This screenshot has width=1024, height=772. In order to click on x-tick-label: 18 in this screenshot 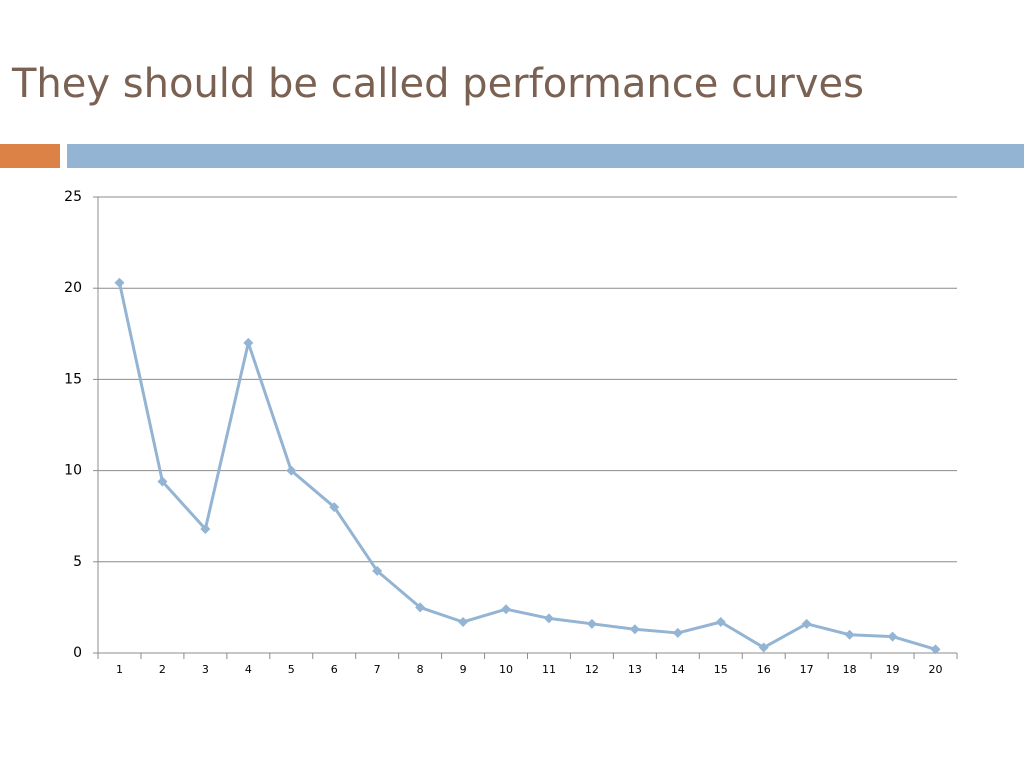, I will do `click(850, 669)`.